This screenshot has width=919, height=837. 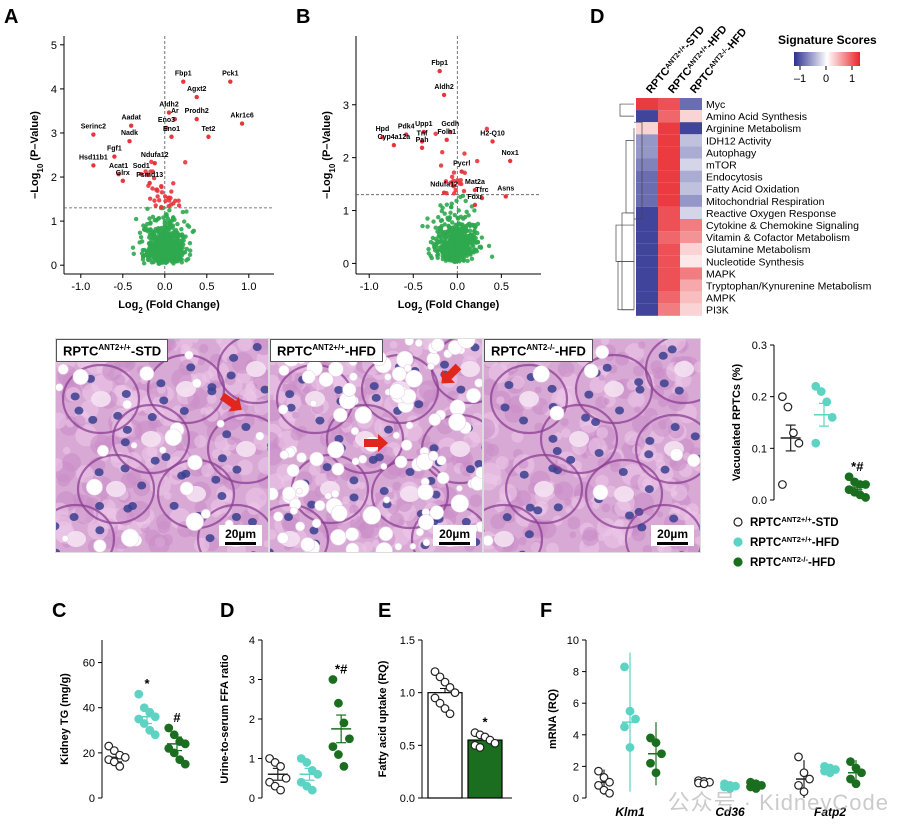 What do you see at coordinates (252, 799) in the screenshot?
I see `y-tick-label: 0` at bounding box center [252, 799].